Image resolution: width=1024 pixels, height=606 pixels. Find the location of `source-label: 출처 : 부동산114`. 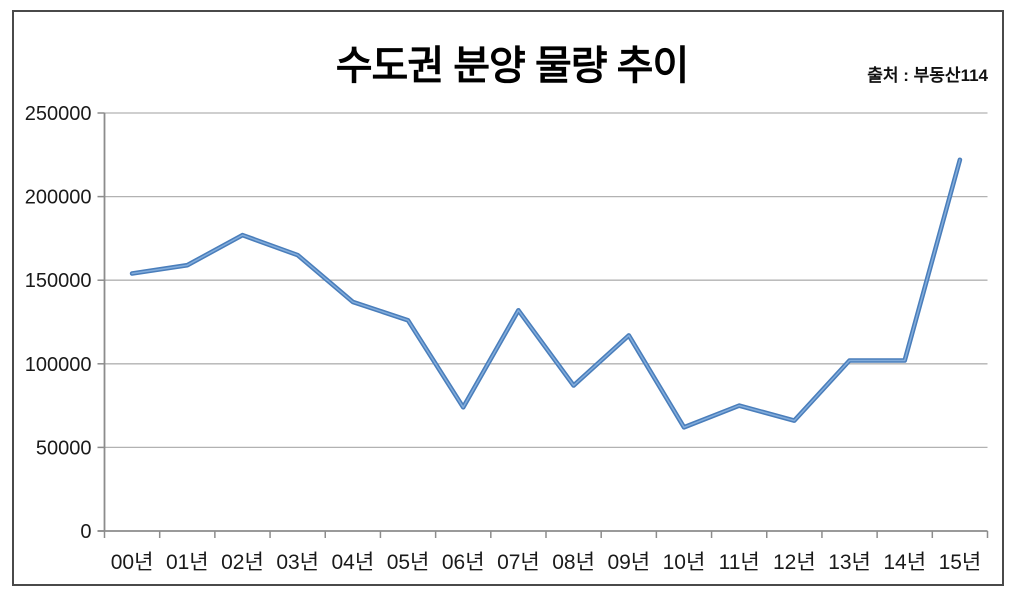

source-label: 출처 : 부동산114 is located at coordinates (927, 75).